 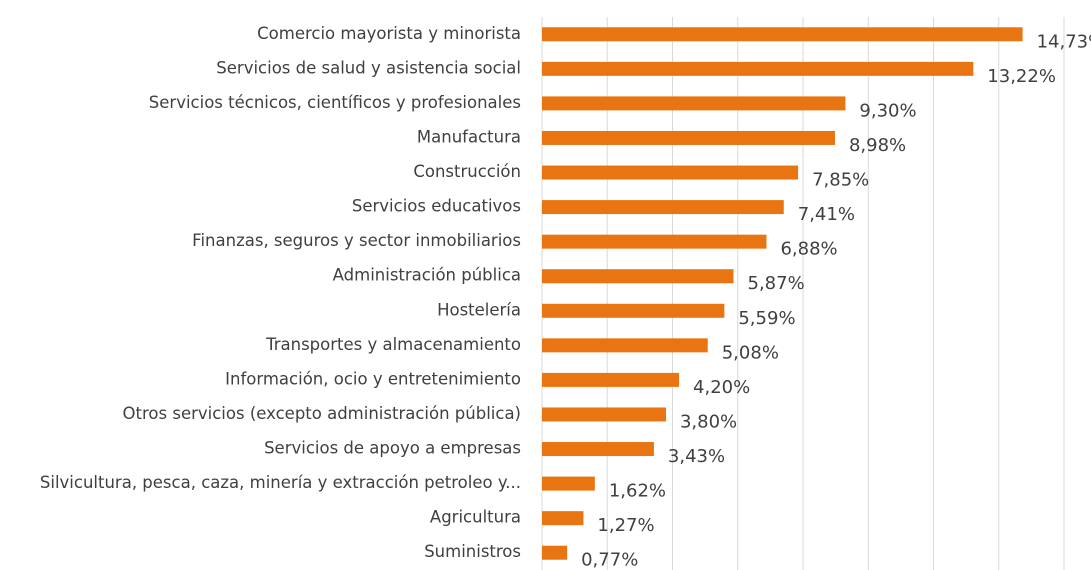 What do you see at coordinates (808, 249) in the screenshot?
I see `data-label: 6,88%` at bounding box center [808, 249].